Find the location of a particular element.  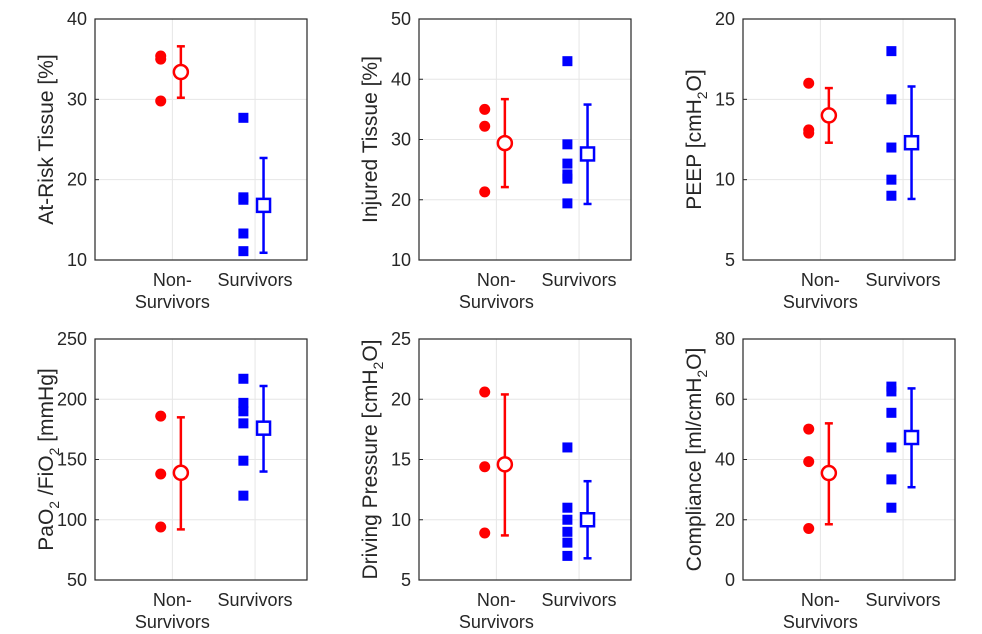

y-axis-label: At-Risk Tissue [%] is located at coordinates (46, 139).